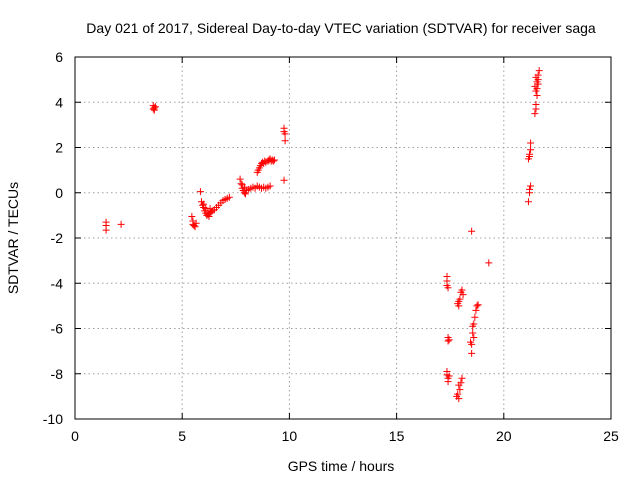 The height and width of the screenshot is (480, 640). What do you see at coordinates (182, 436) in the screenshot?
I see `x-tick-label: 5` at bounding box center [182, 436].